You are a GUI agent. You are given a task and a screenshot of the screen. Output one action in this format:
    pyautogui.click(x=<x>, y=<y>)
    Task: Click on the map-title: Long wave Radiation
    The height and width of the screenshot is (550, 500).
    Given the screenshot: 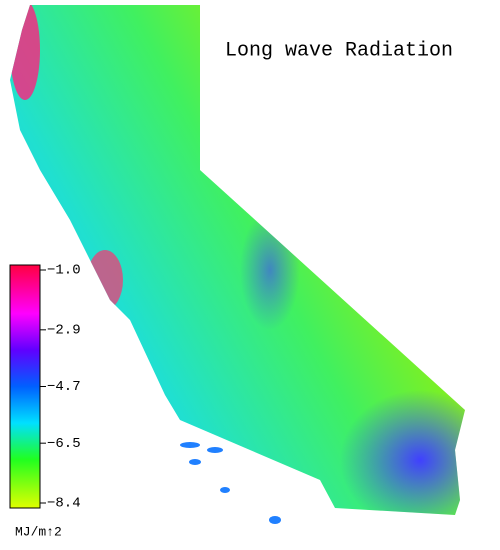 What is the action you would take?
    pyautogui.click(x=339, y=50)
    